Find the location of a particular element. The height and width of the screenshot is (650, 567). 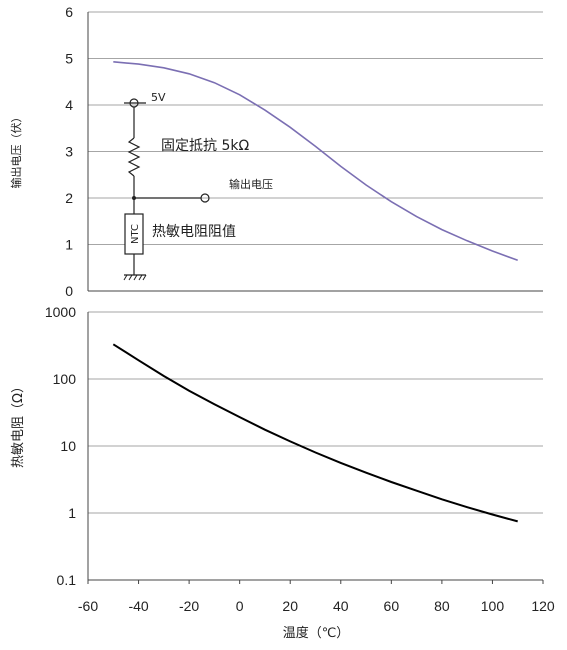

bottom-y-tick-label: 0.1 is located at coordinates (67, 580).